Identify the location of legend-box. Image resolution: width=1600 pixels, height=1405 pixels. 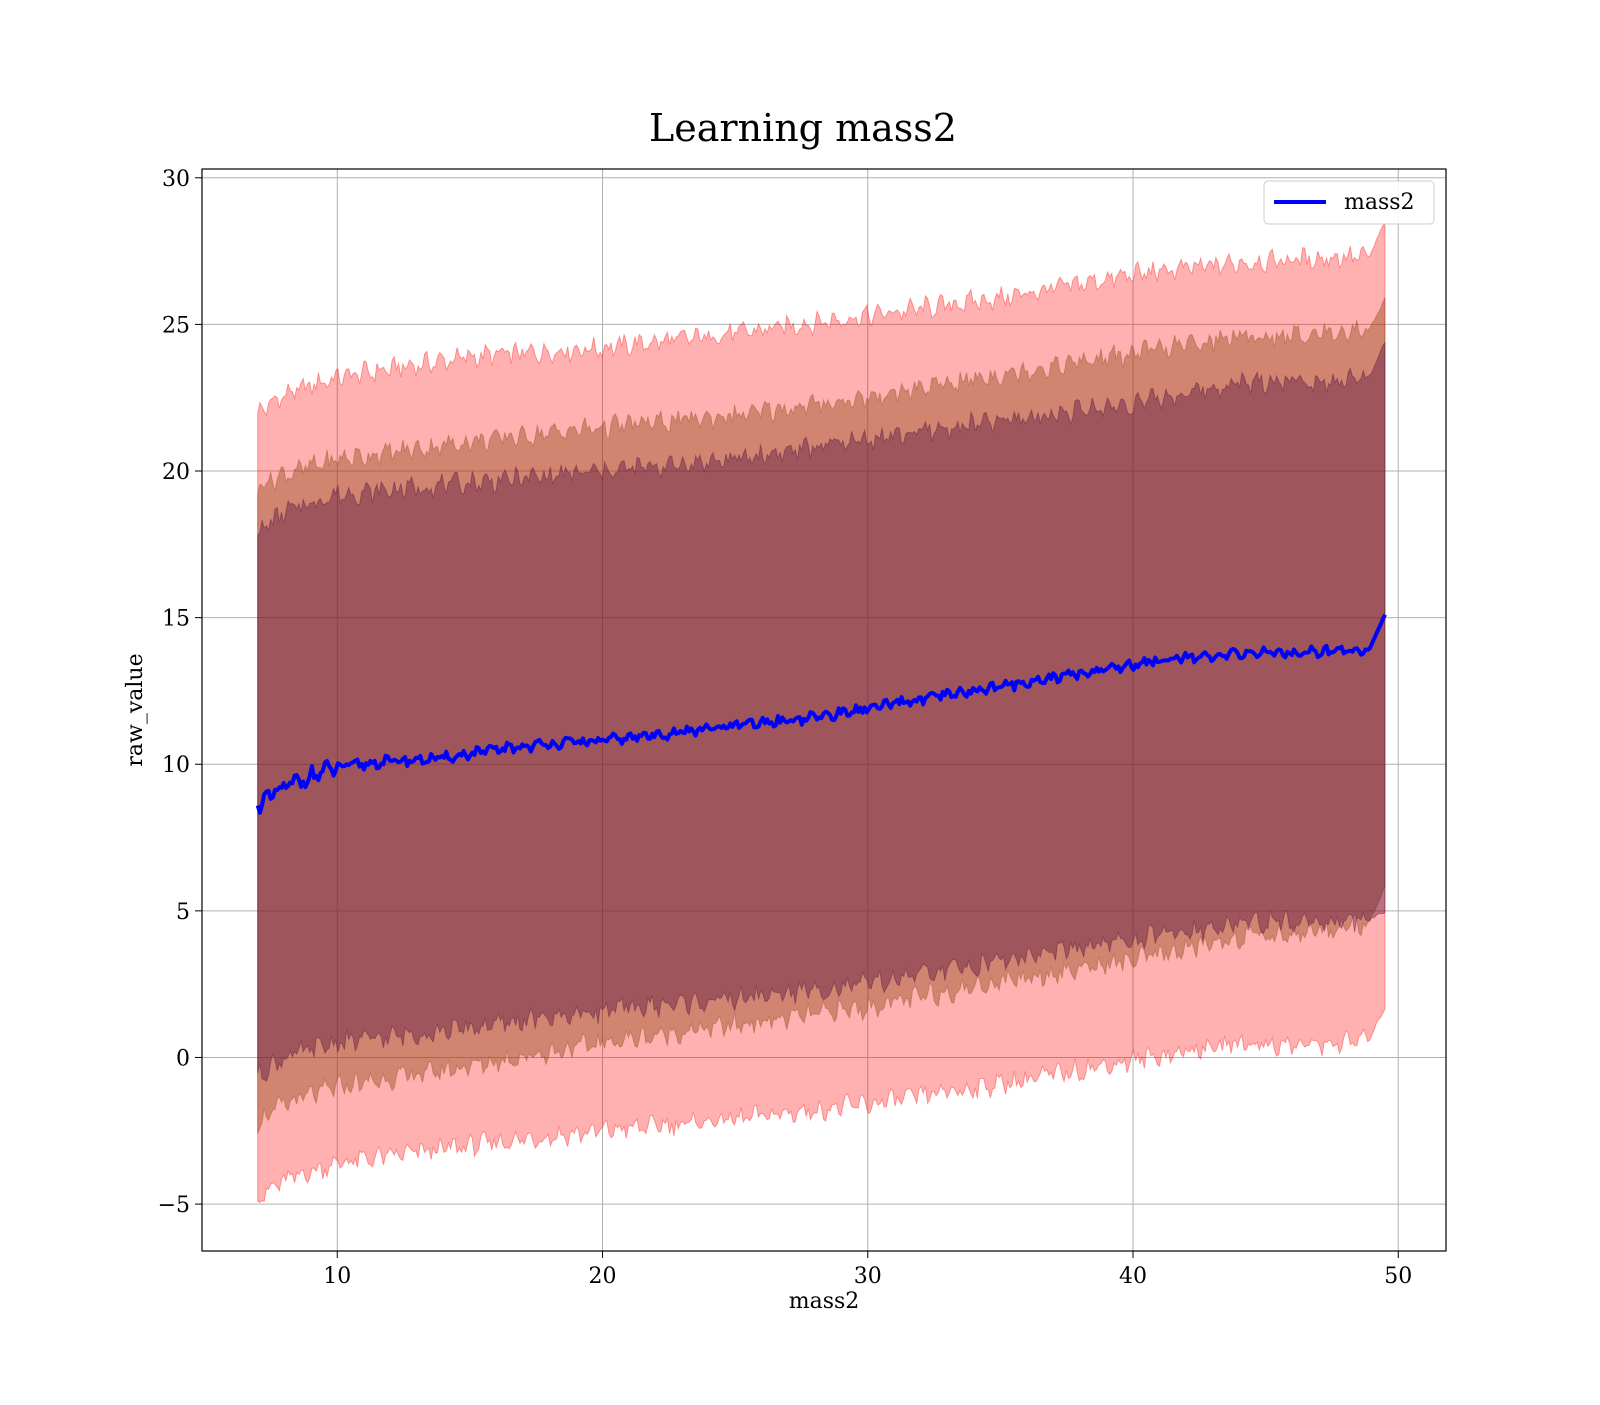
(1349, 202).